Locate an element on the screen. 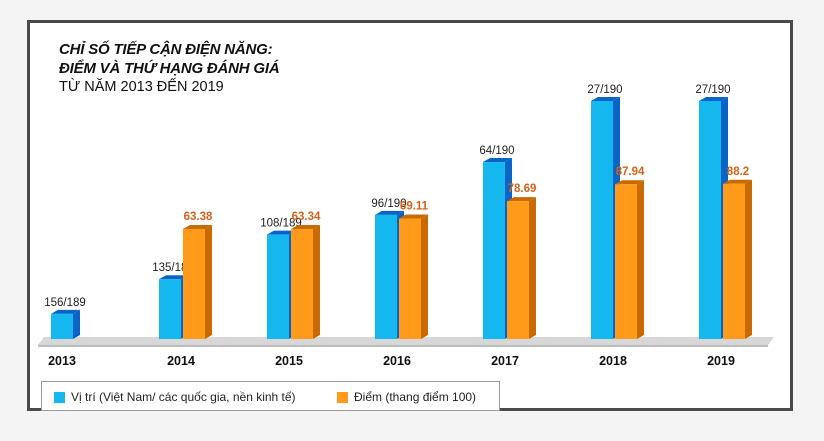 This screenshot has width=824, height=441. score-label-2014: 63.38 is located at coordinates (198, 217).